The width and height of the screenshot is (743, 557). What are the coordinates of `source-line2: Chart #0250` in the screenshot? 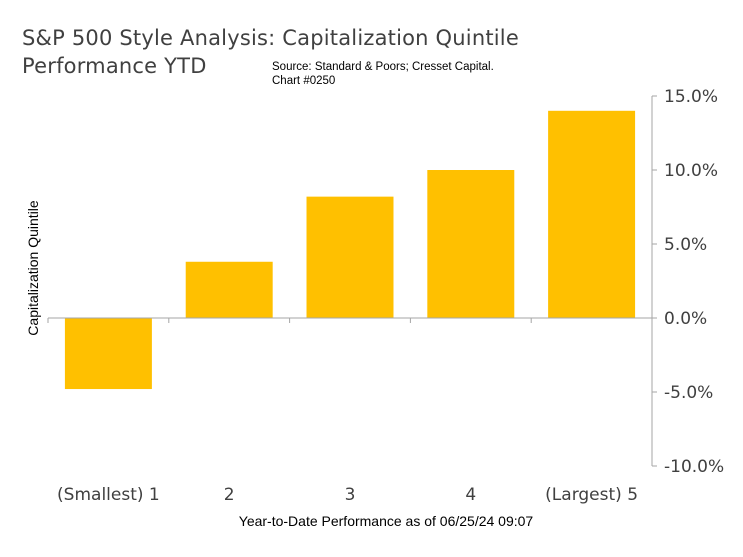 It's located at (304, 81).